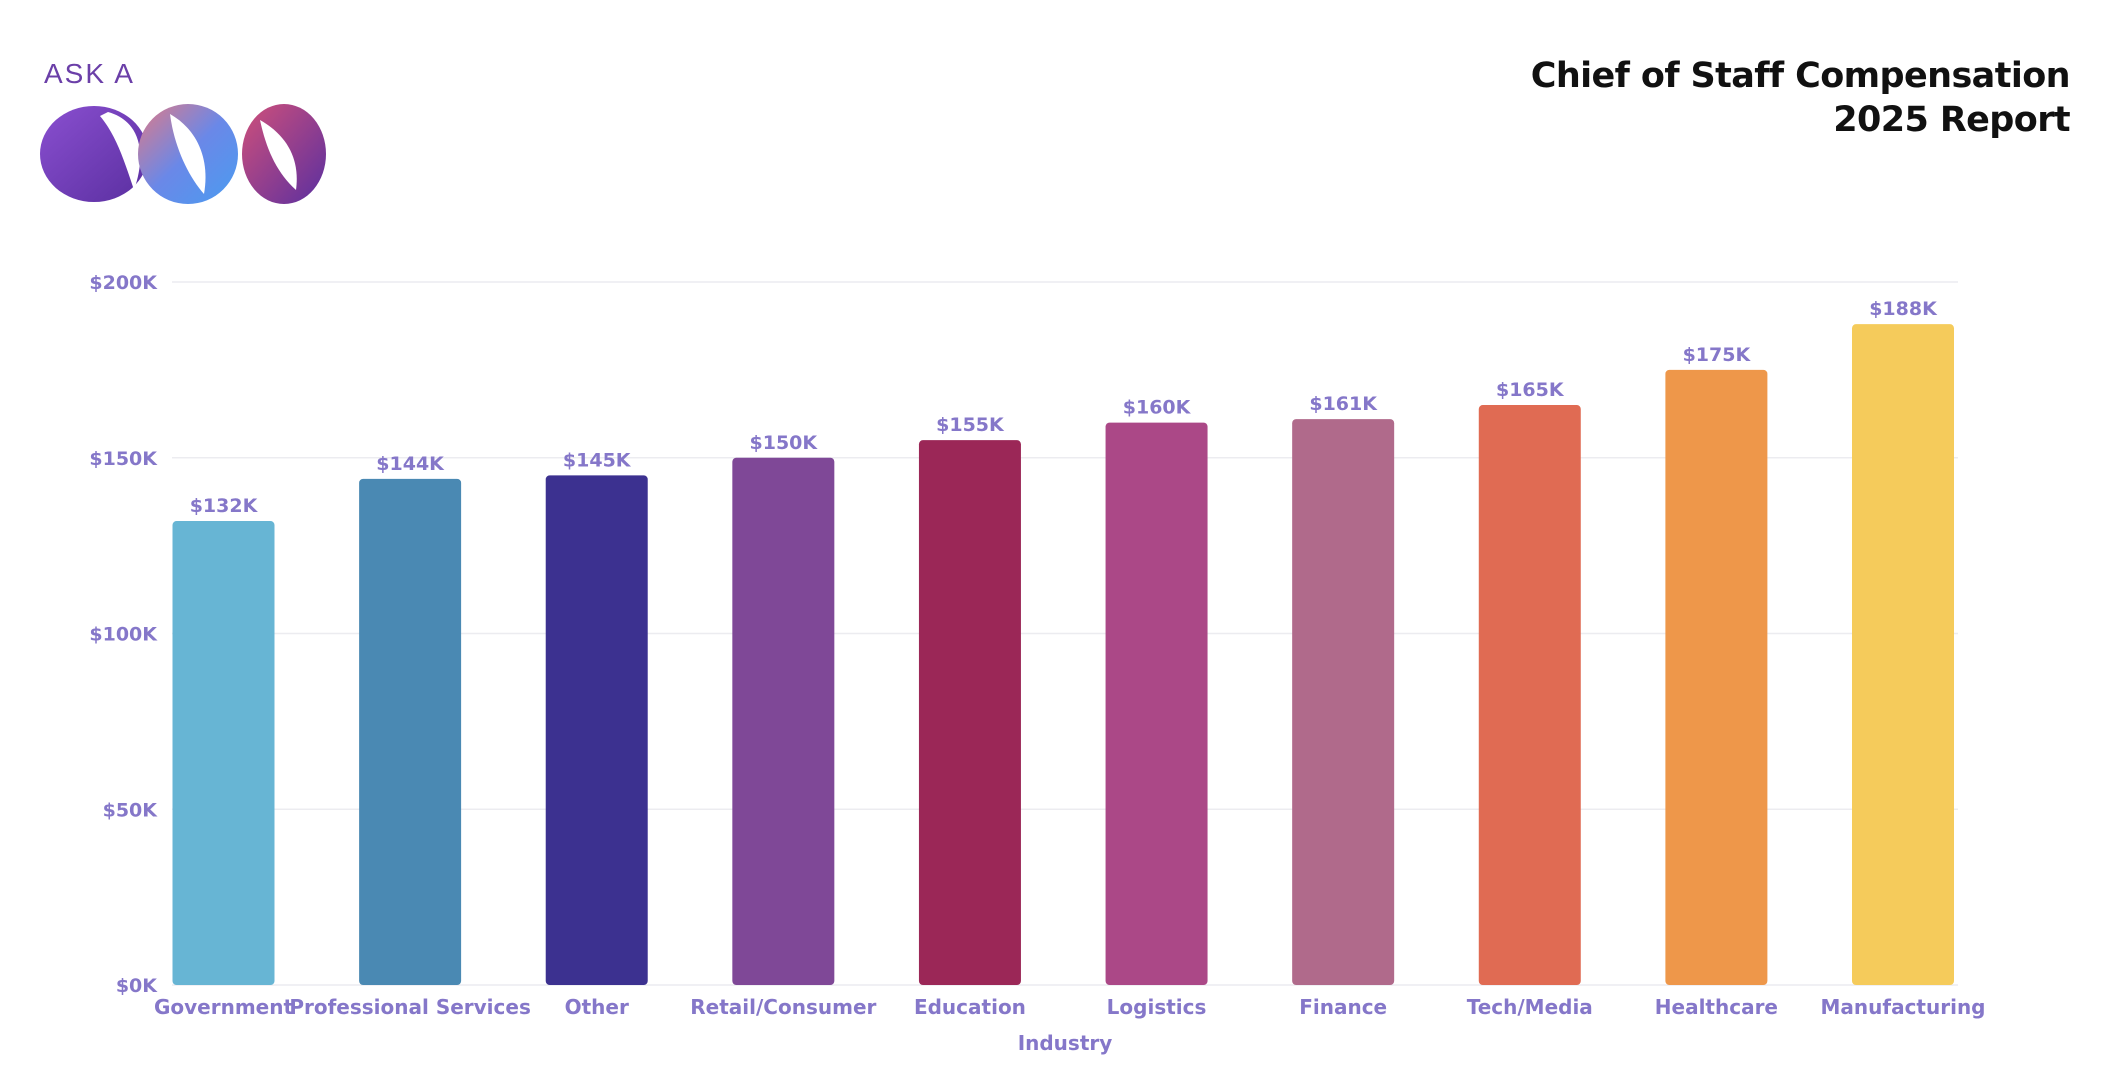  What do you see at coordinates (1157, 1007) in the screenshot?
I see `x-category-label: Logistics` at bounding box center [1157, 1007].